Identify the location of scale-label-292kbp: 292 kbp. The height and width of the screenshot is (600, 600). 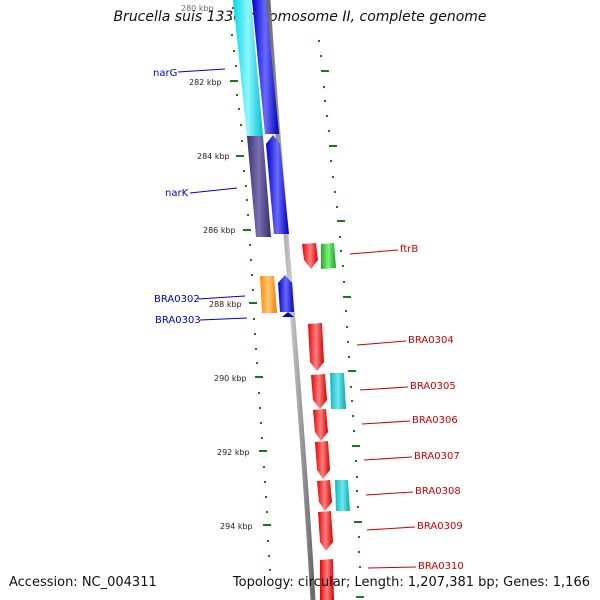
(233, 452).